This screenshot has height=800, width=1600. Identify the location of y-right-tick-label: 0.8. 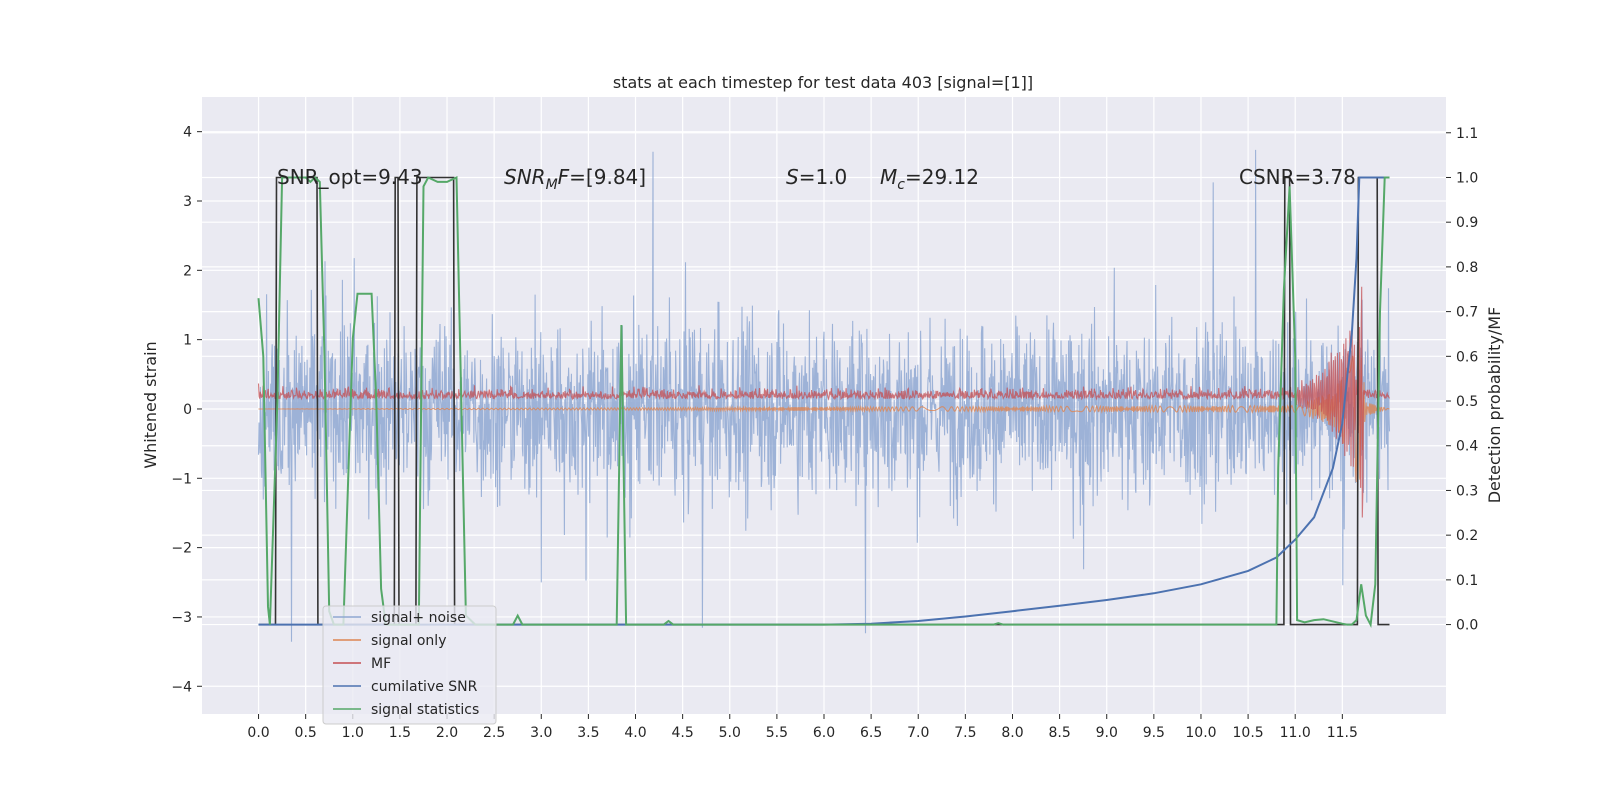
(1467, 268).